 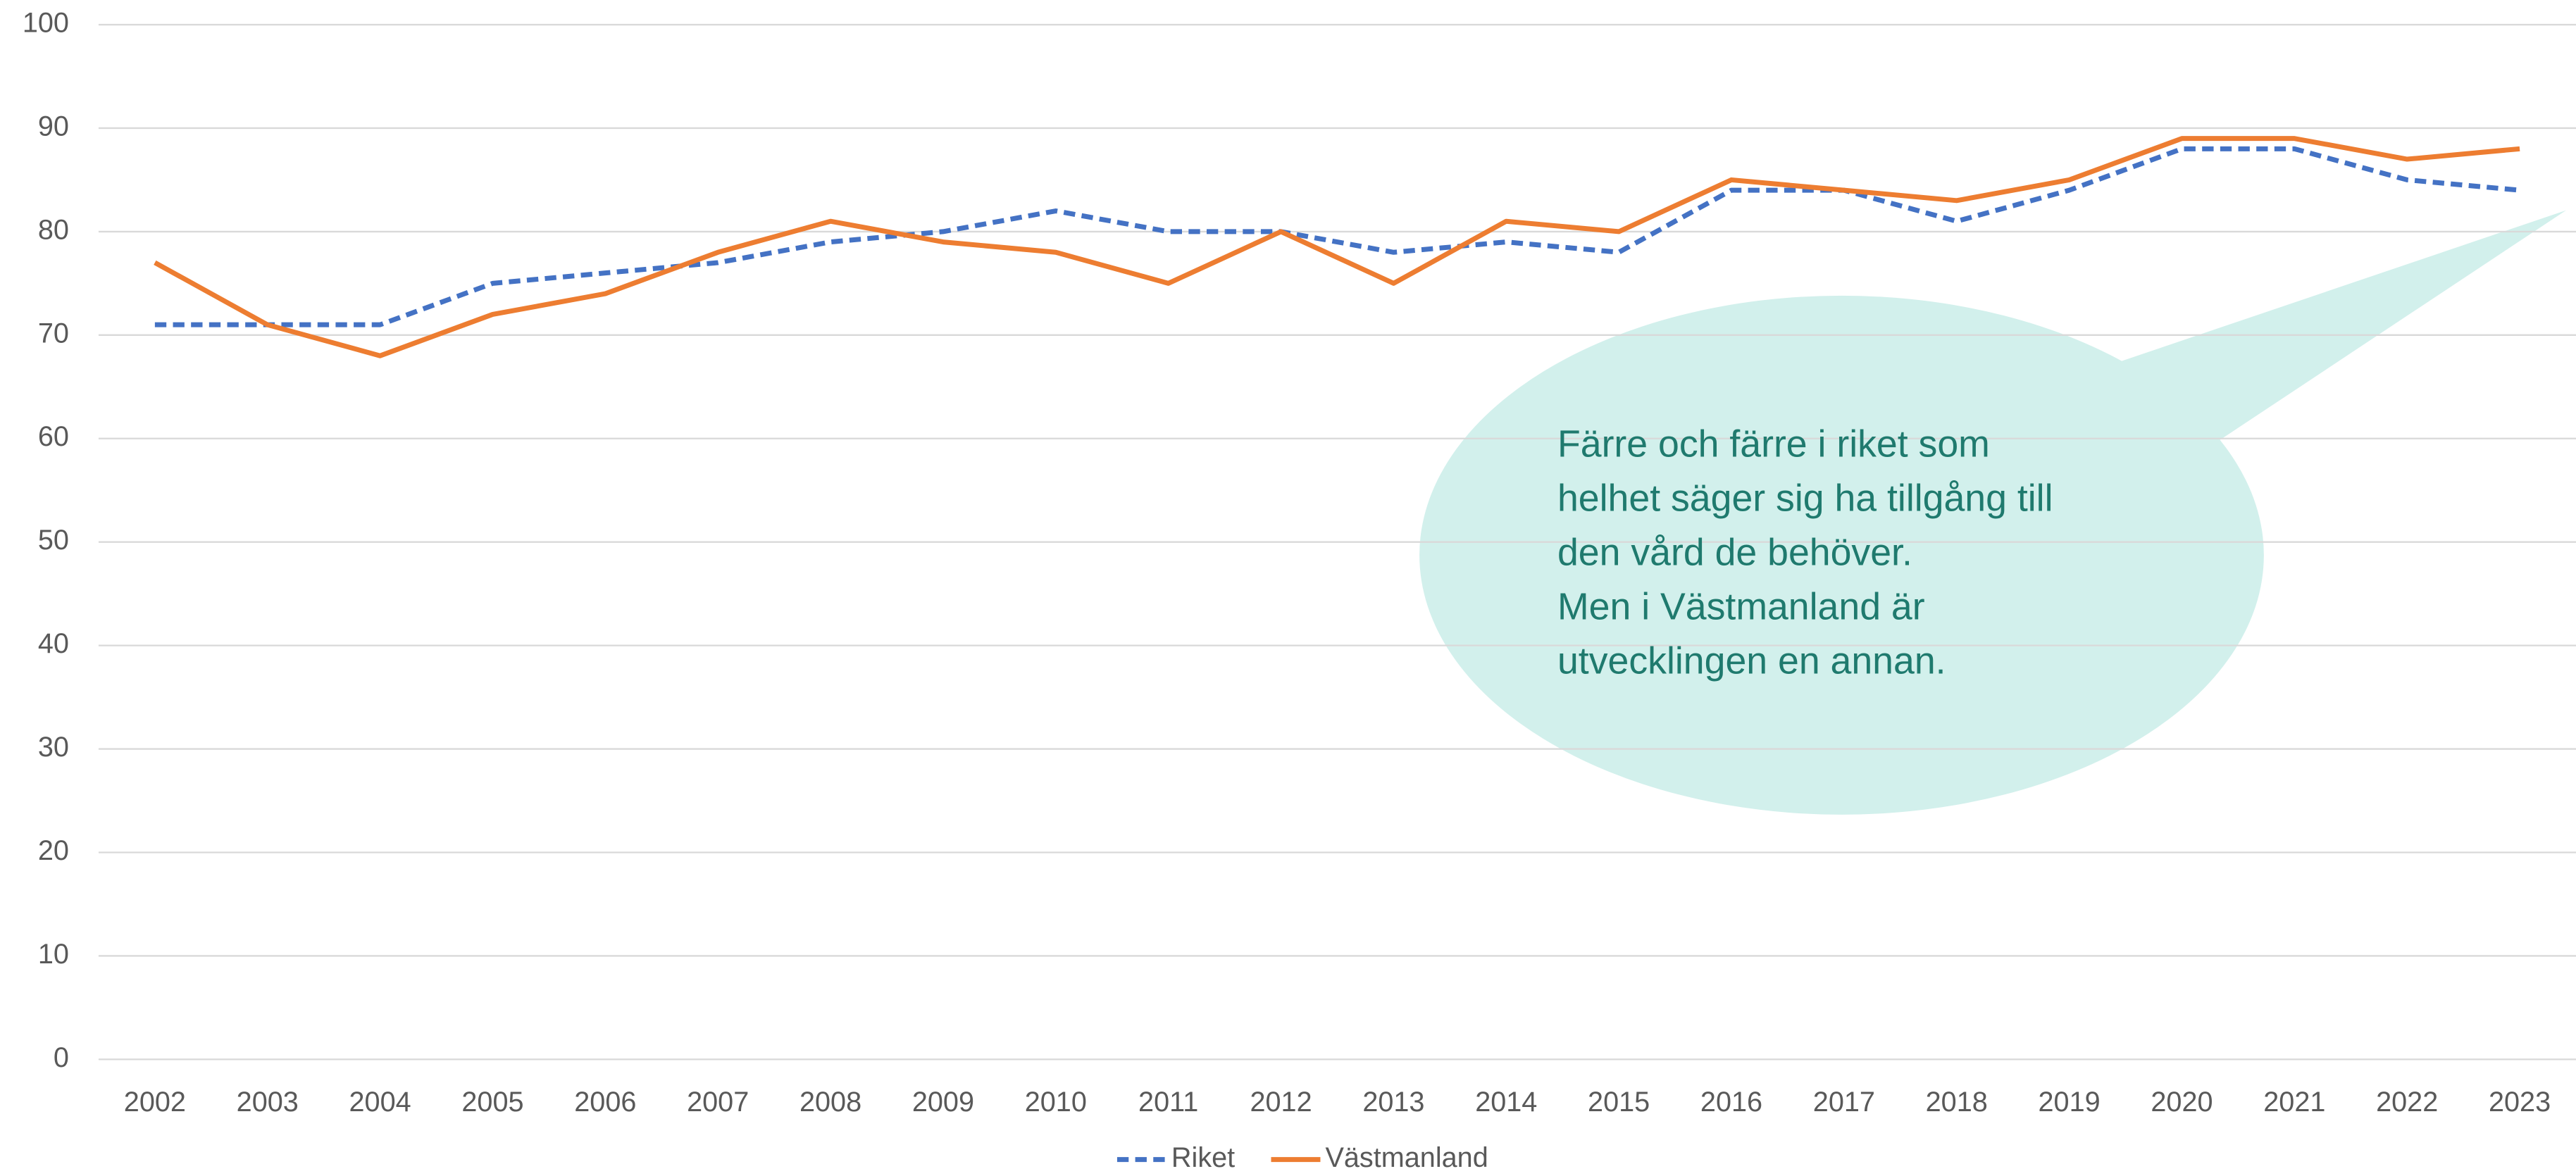 What do you see at coordinates (1957, 1102) in the screenshot?
I see `x-tick-label: 2018` at bounding box center [1957, 1102].